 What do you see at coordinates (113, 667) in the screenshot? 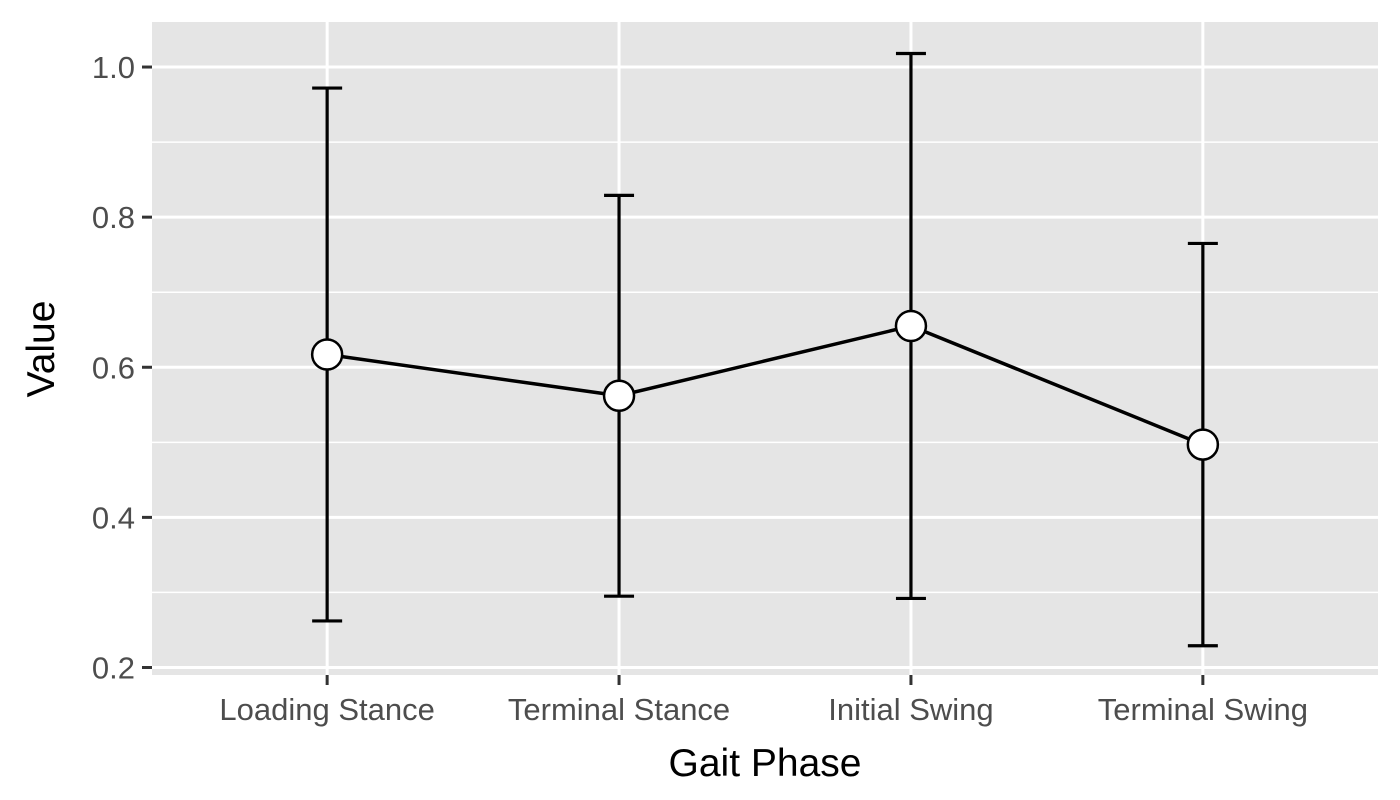
I see `y-tick-label: 0.2` at bounding box center [113, 667].